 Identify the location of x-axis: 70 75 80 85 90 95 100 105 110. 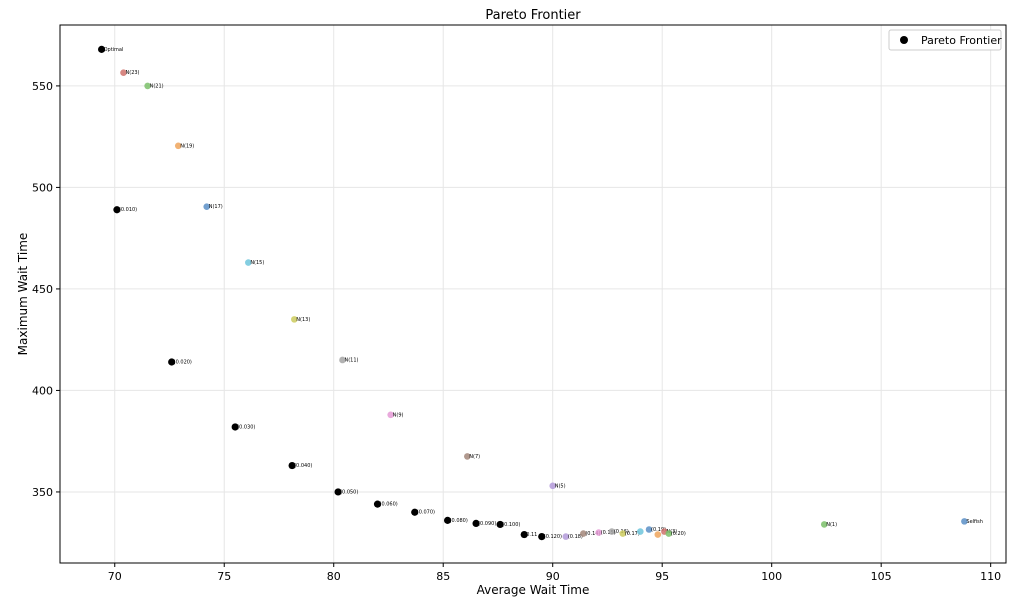
(554, 573).